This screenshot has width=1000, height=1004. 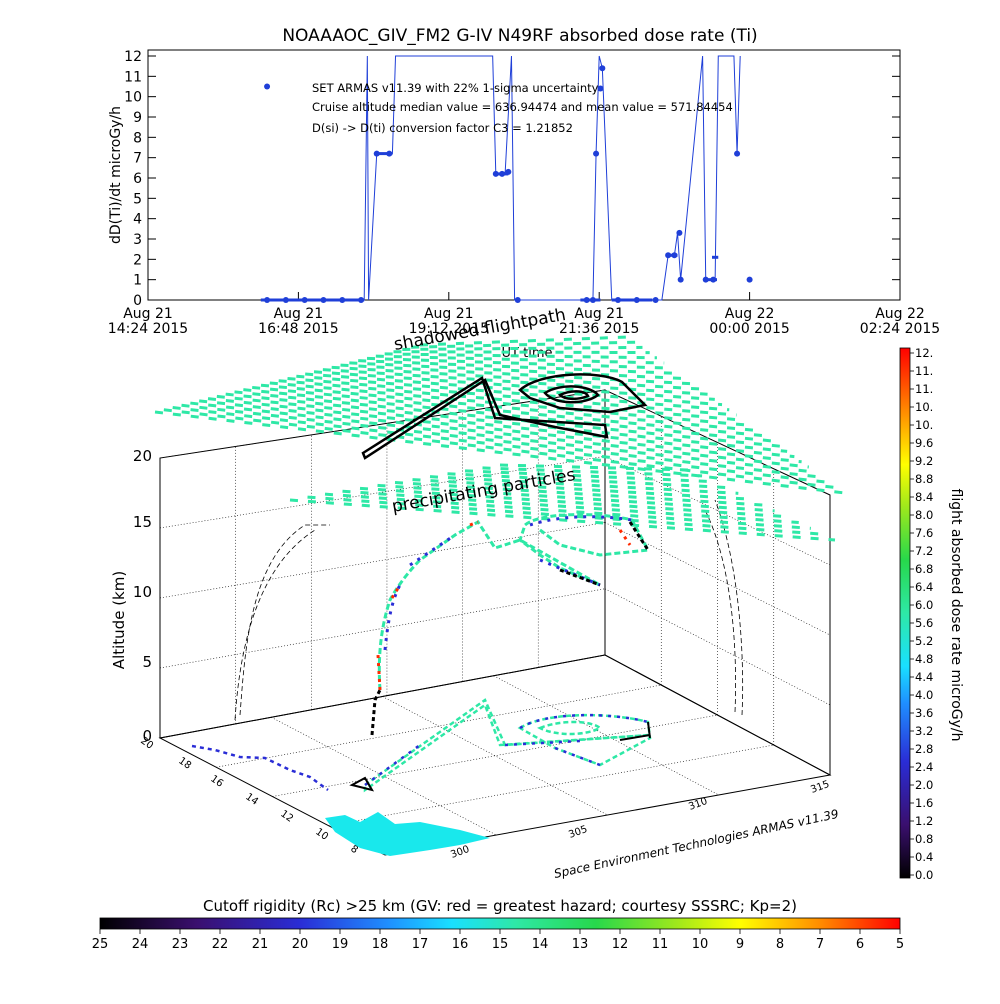 I want to click on top-y-tick-label: 4, so click(x=137, y=220).